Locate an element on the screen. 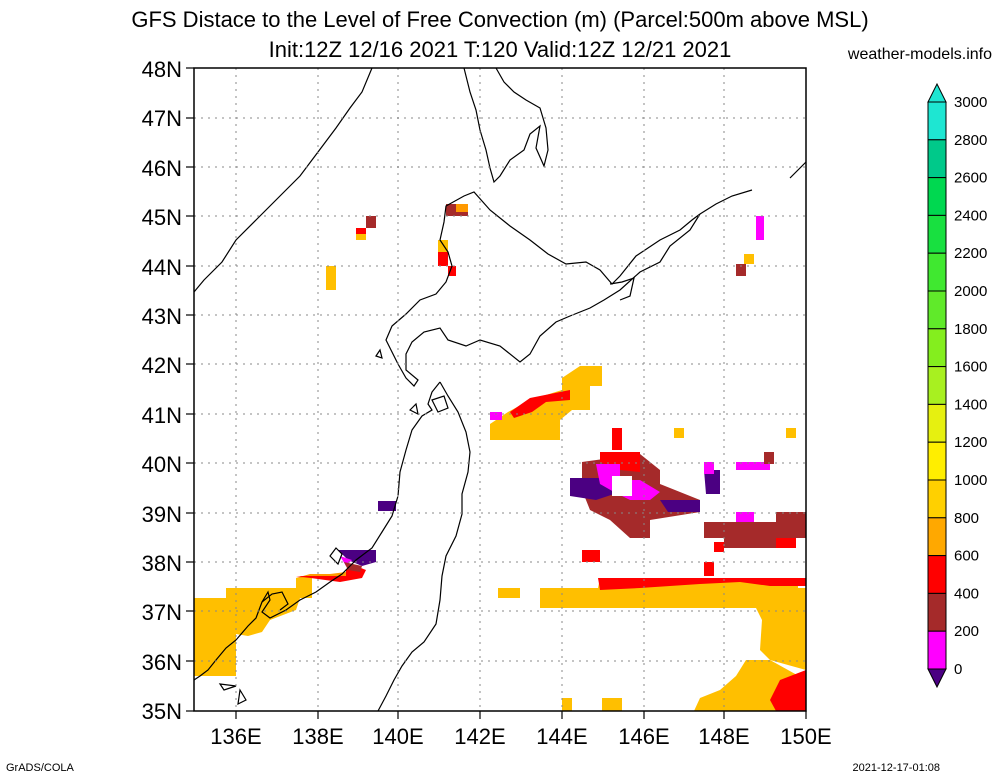 Image resolution: width=1000 pixels, height=779 pixels. shade-n3 is located at coordinates (361, 237).